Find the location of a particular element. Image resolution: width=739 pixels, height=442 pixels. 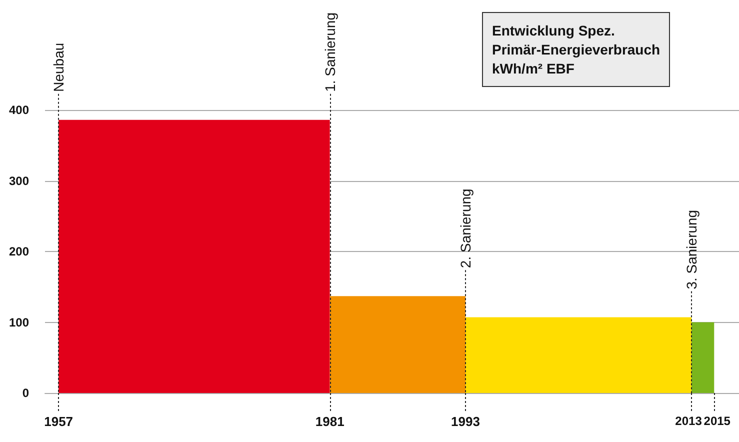

ref-line-label: 3. Sanierung is located at coordinates (692, 250).